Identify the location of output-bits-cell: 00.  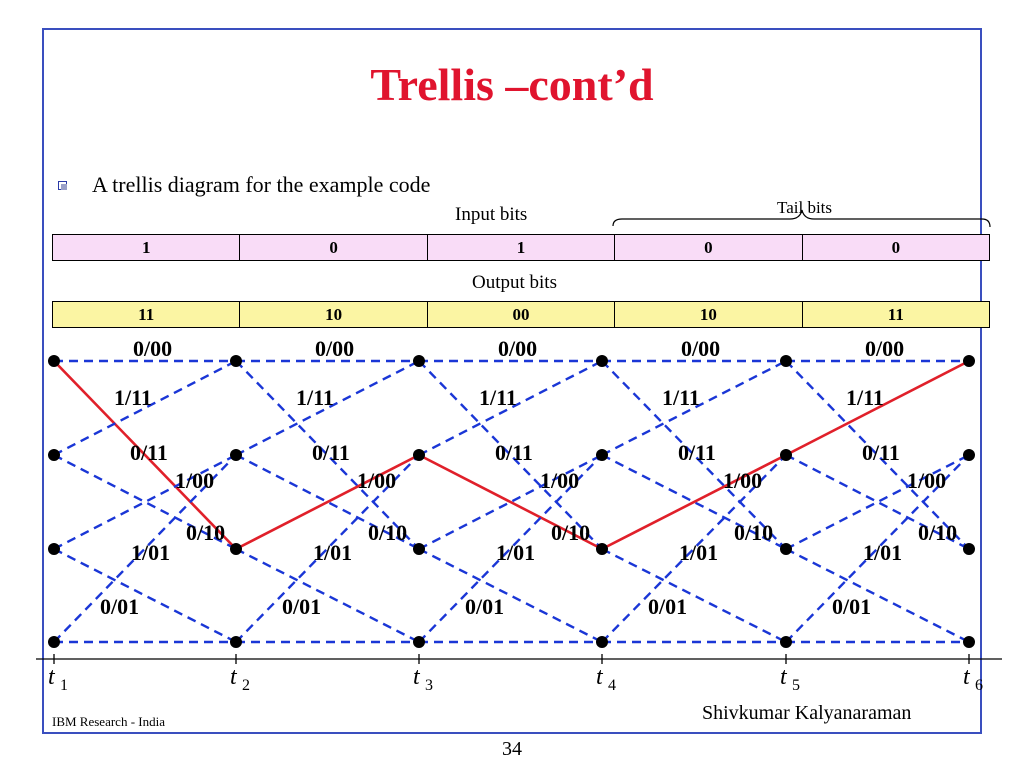
(522, 314).